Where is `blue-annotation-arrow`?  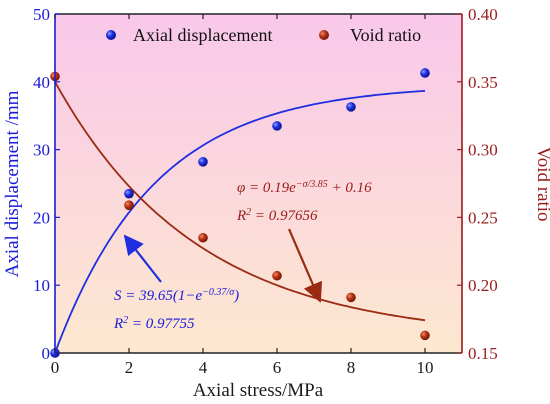 blue-annotation-arrow is located at coordinates (142, 258).